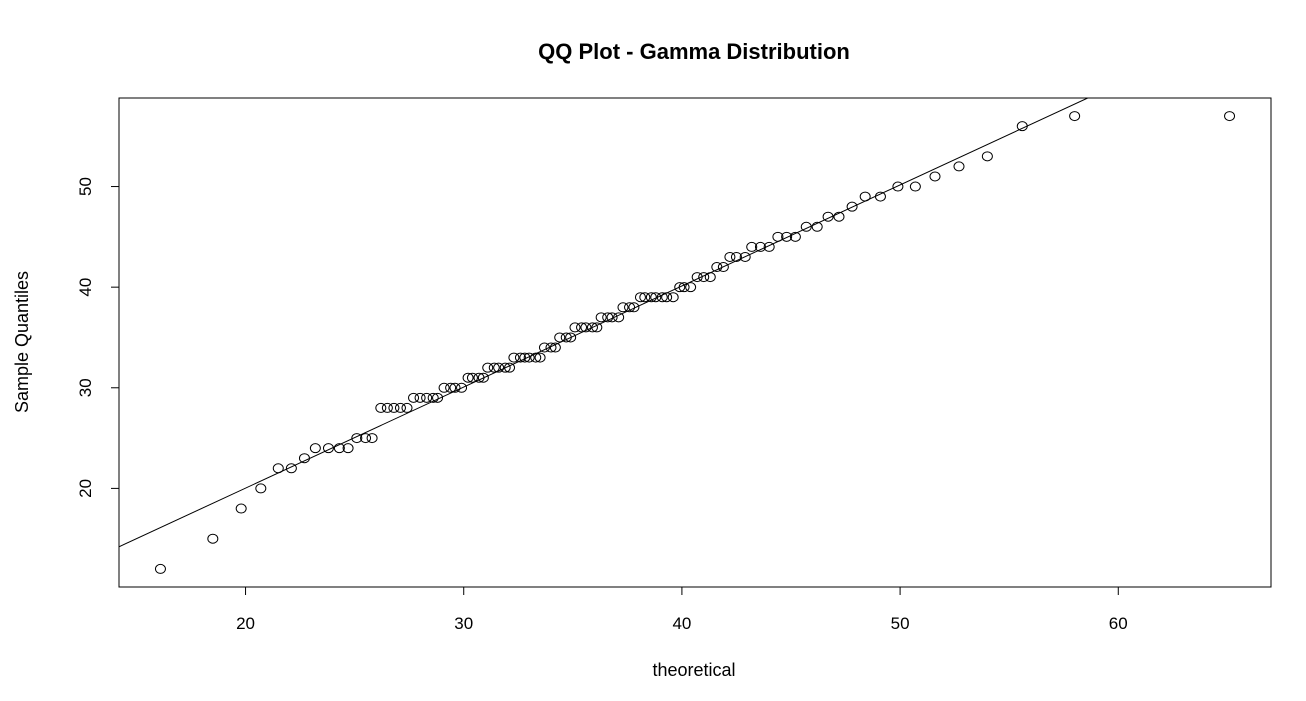  What do you see at coordinates (693, 670) in the screenshot?
I see `x-axis-label: theoretical` at bounding box center [693, 670].